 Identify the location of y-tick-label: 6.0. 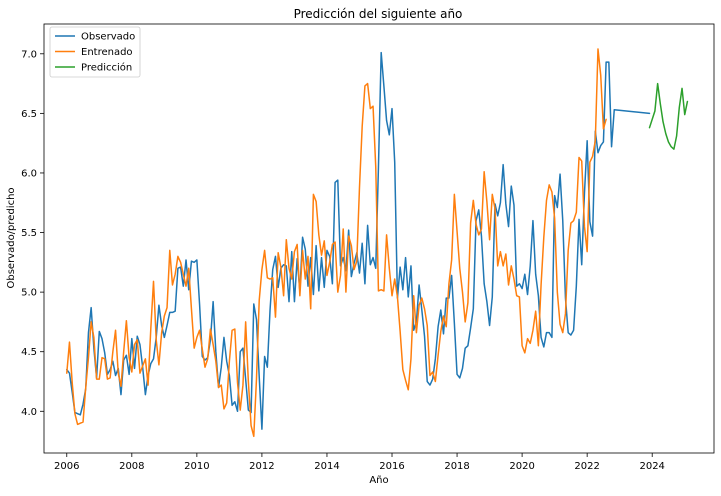
(29, 173).